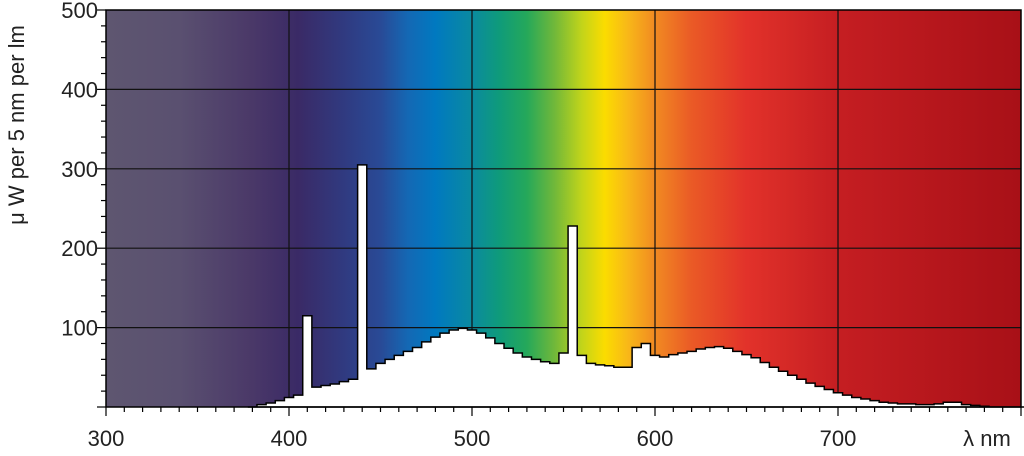 The width and height of the screenshot is (1024, 456). Describe the element at coordinates (79, 328) in the screenshot. I see `y-tick-label: 100` at that location.